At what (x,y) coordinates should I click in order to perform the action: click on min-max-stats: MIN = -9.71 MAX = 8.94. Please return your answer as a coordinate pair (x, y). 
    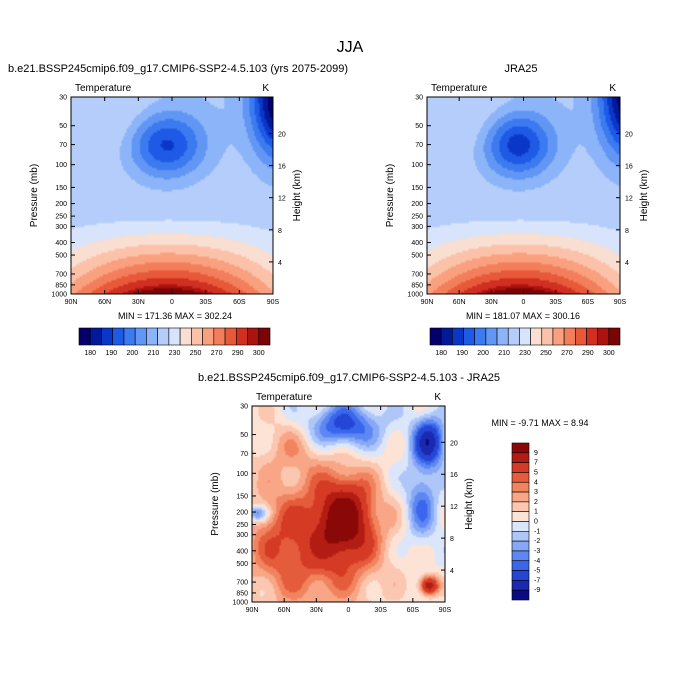
    Looking at the image, I should click on (539, 423).